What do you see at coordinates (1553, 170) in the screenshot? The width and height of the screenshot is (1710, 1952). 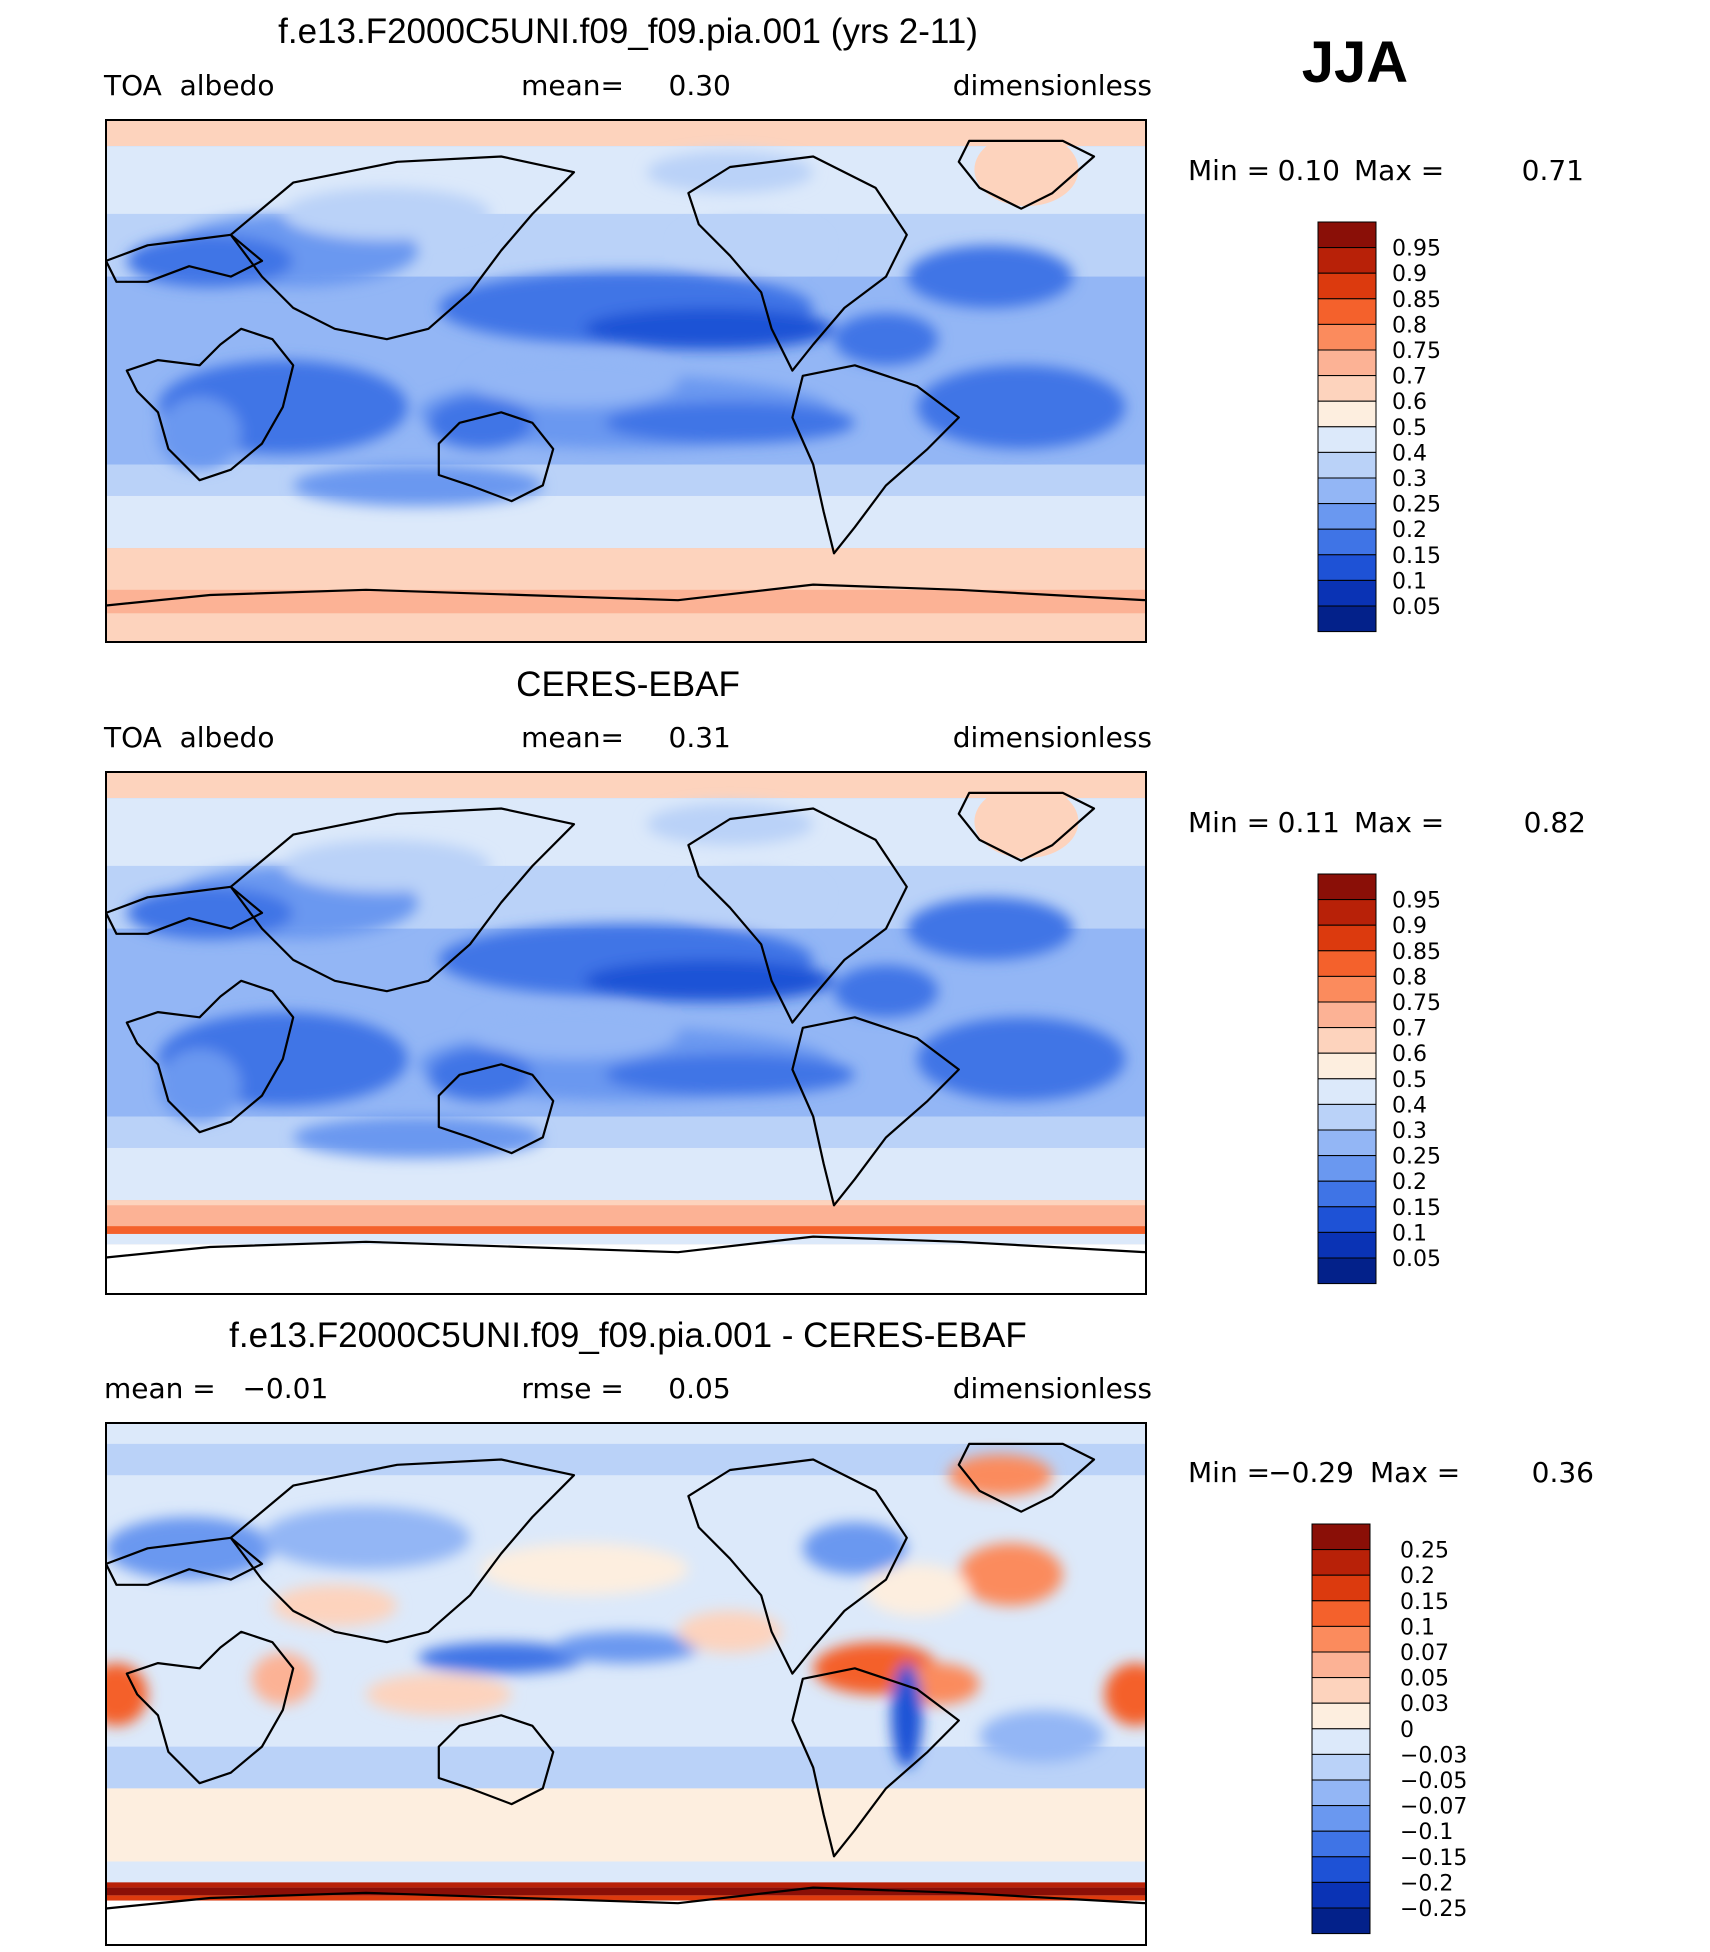 I see `max-value: 0.71` at bounding box center [1553, 170].